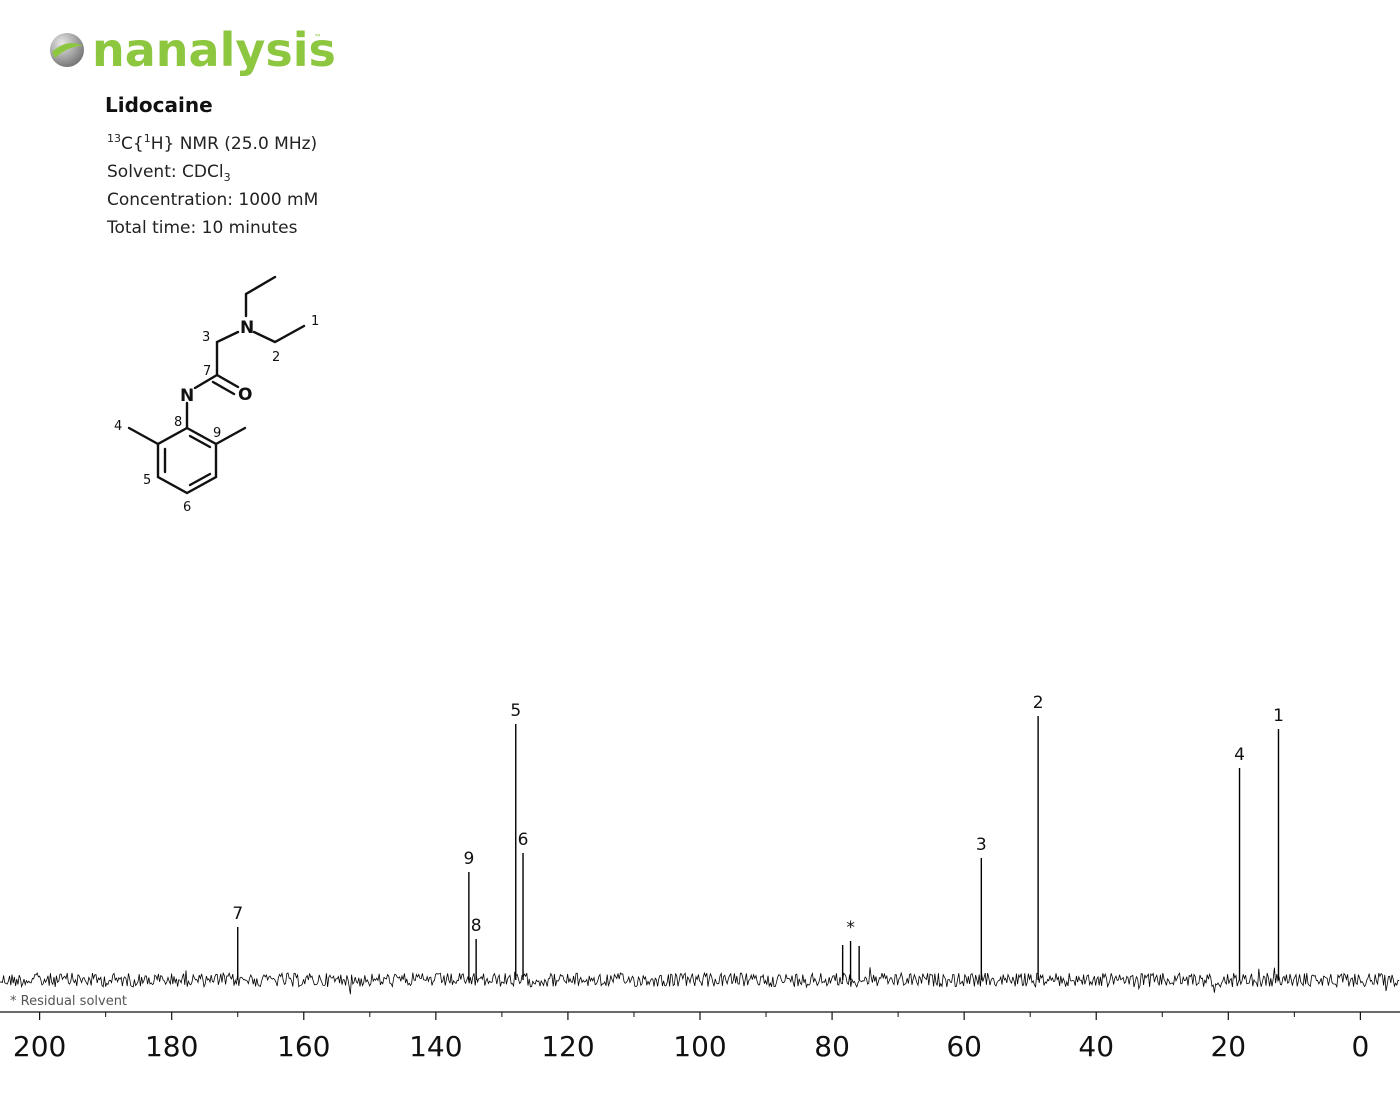 Image resolution: width=1400 pixels, height=1100 pixels. I want to click on atom-label: O, so click(245, 395).